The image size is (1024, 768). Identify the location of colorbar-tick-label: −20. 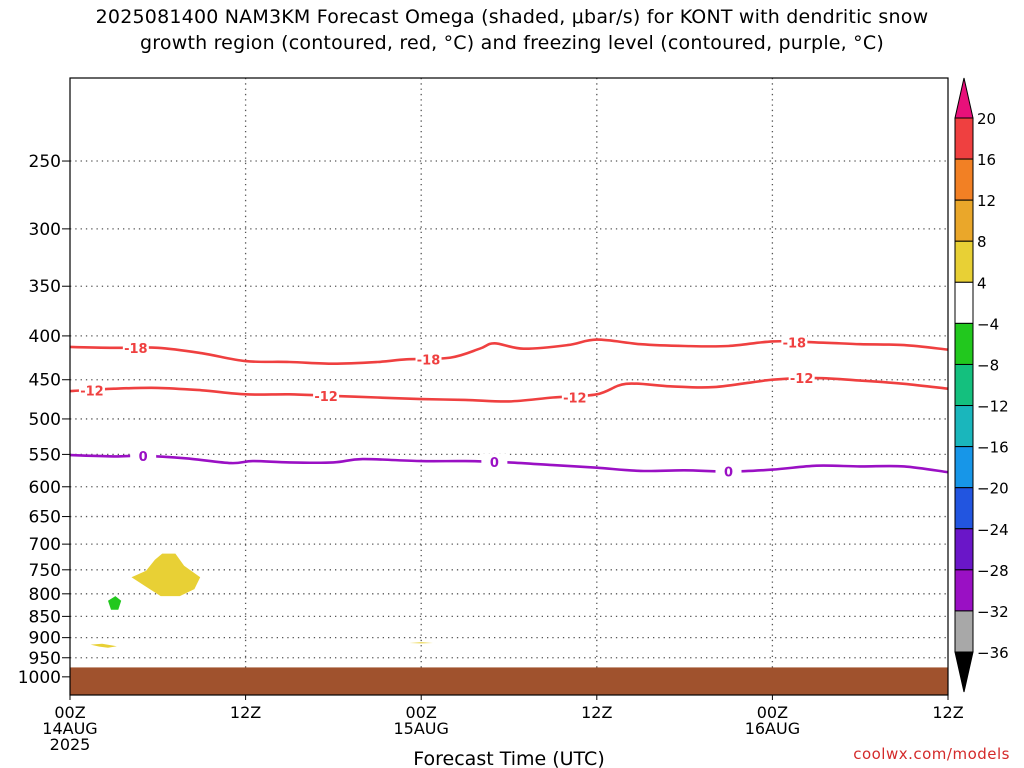
(993, 489).